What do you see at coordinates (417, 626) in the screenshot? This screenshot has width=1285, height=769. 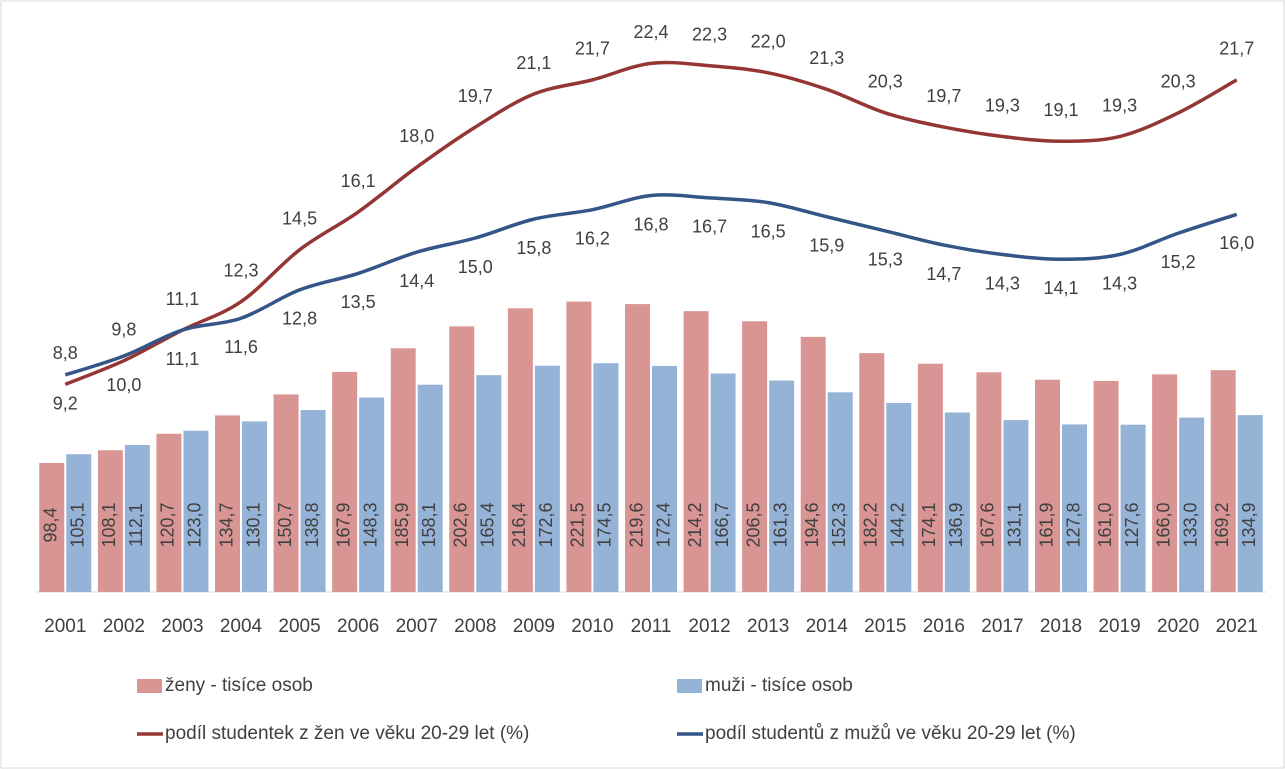 I see `x-tick-label: 2007` at bounding box center [417, 626].